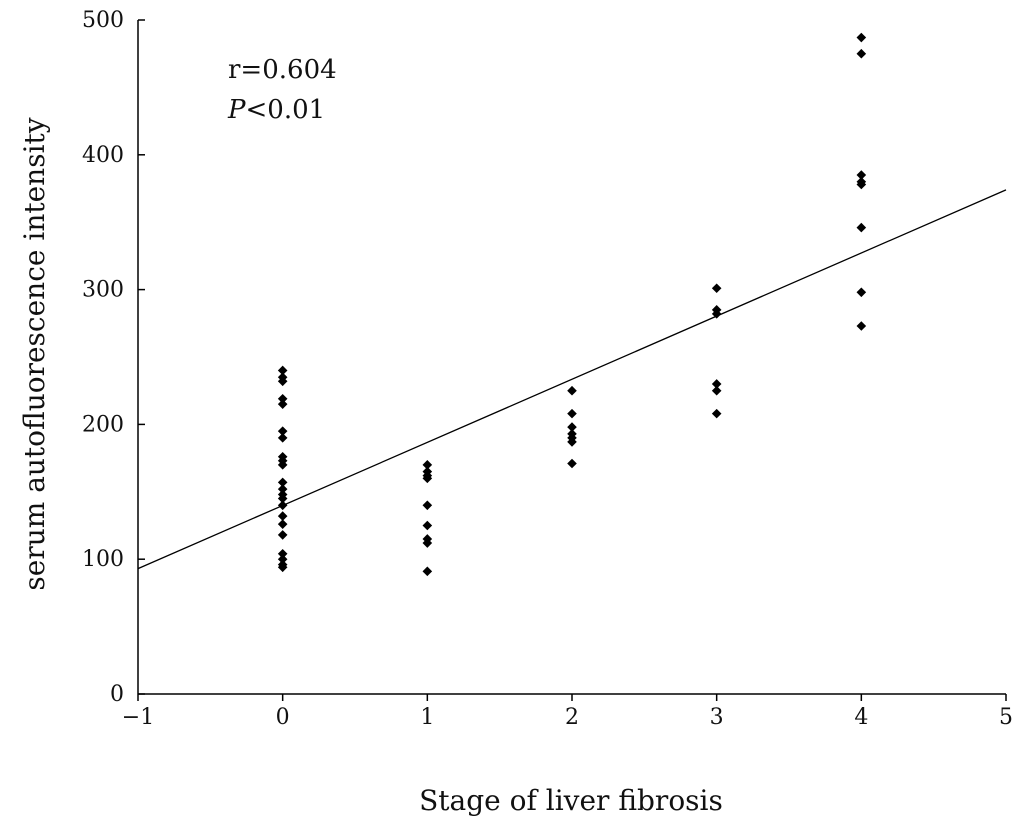 The width and height of the screenshot is (1024, 830). Describe the element at coordinates (103, 20) in the screenshot. I see `y-tick-label: 500` at that location.